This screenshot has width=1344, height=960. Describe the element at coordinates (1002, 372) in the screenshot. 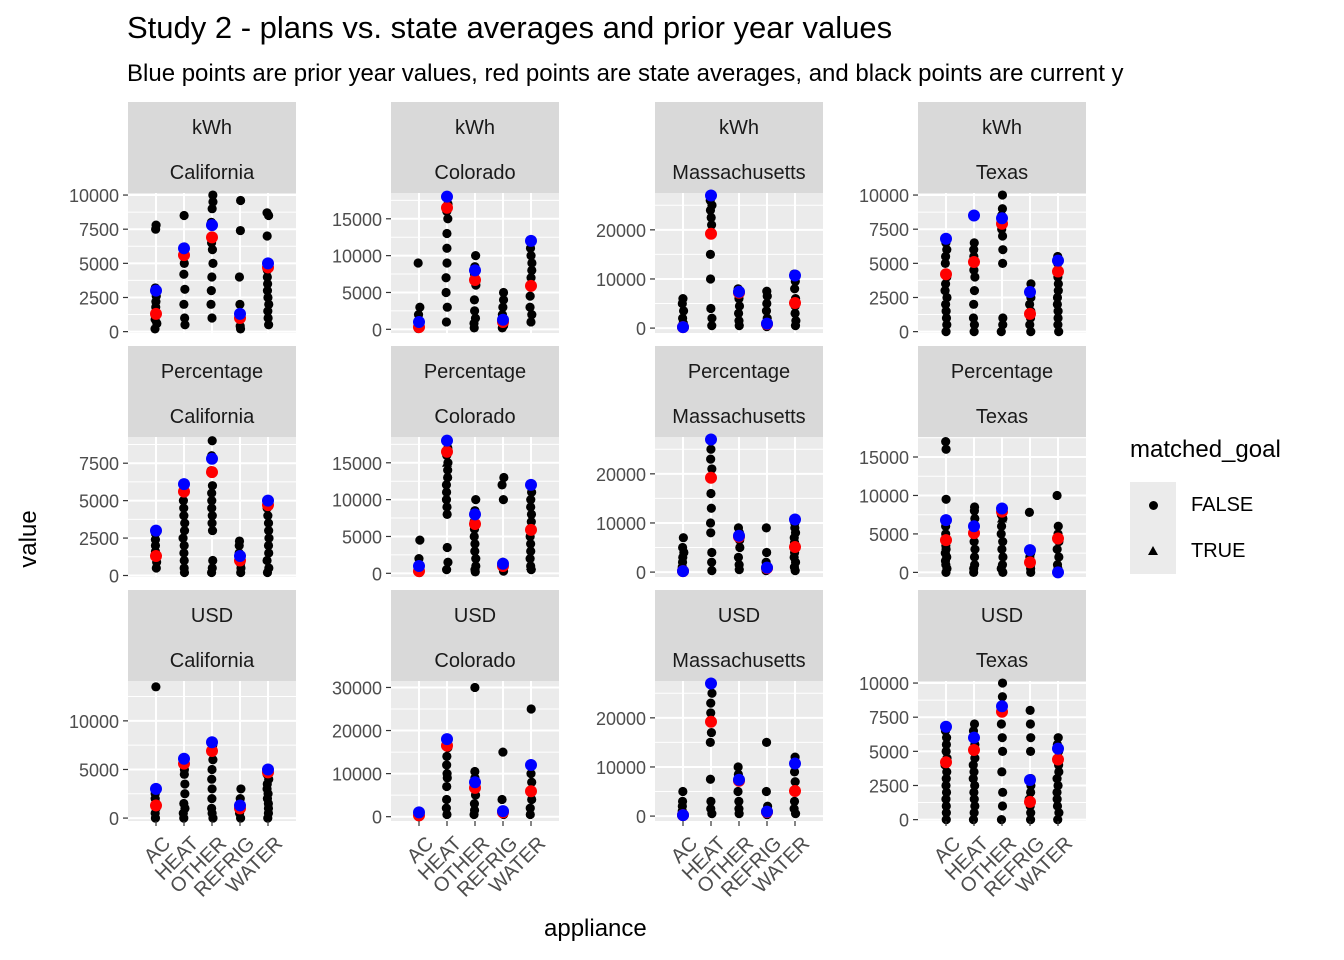

I see `facet-strip-row-label: Percentage` at that location.